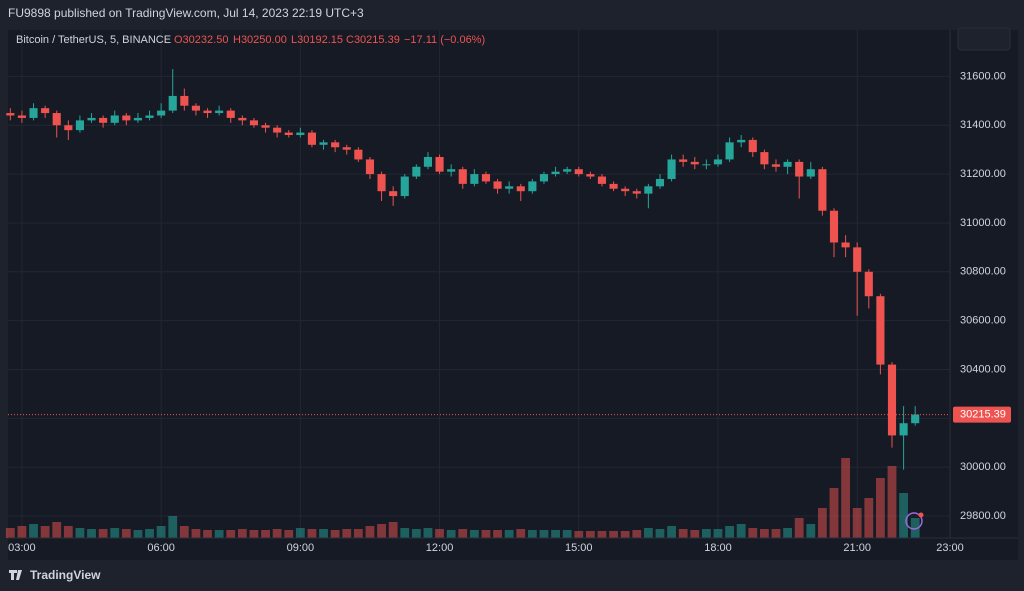 The height and width of the screenshot is (591, 1024). I want to click on y-tick-label: 30400.00, so click(983, 369).